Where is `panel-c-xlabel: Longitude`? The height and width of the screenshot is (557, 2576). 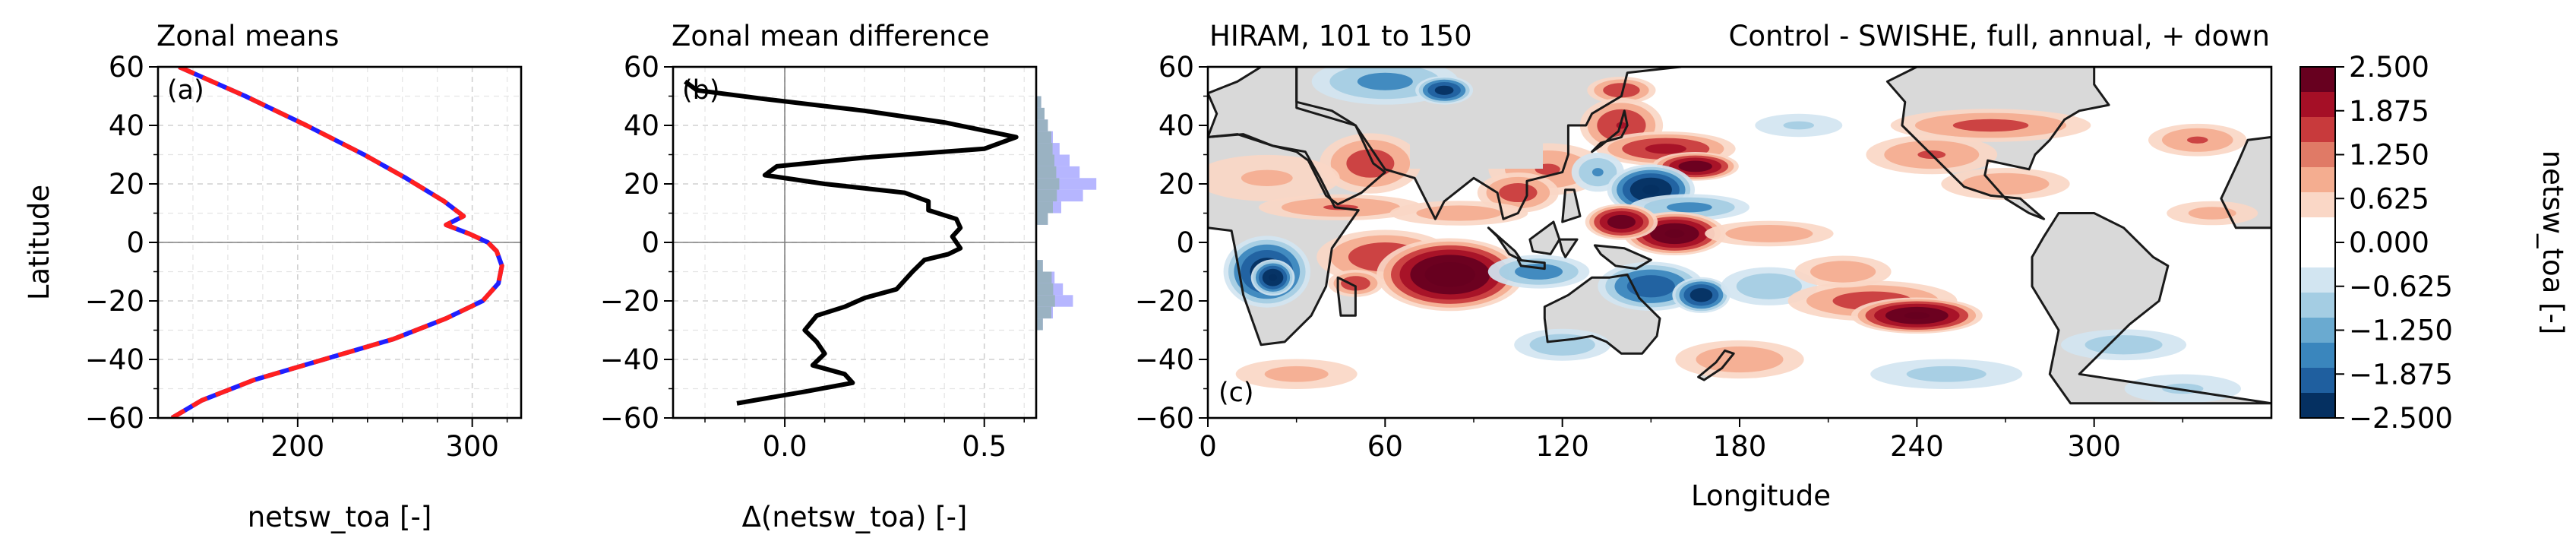 panel-c-xlabel: Longitude is located at coordinates (1761, 495).